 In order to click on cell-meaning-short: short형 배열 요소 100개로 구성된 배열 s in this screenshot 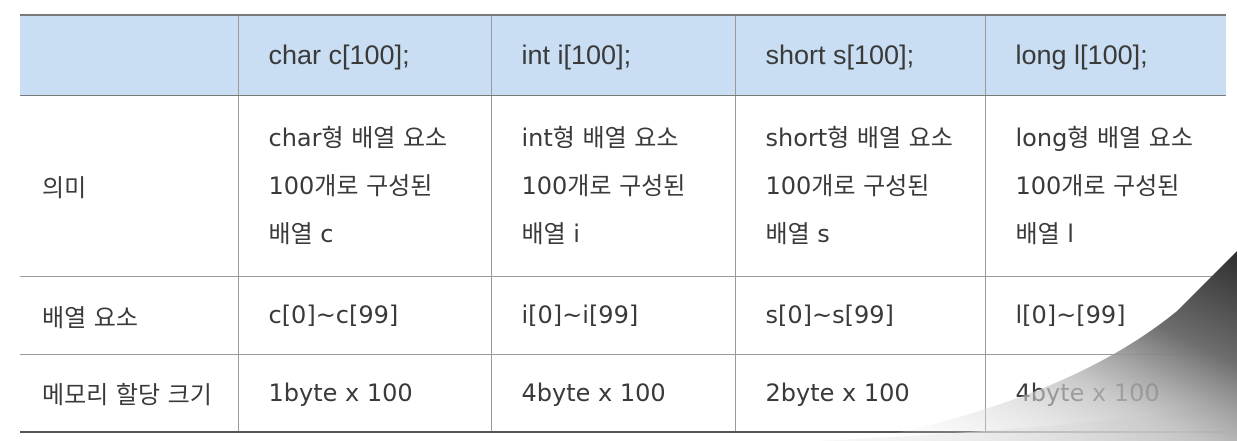, I will do `click(859, 186)`.